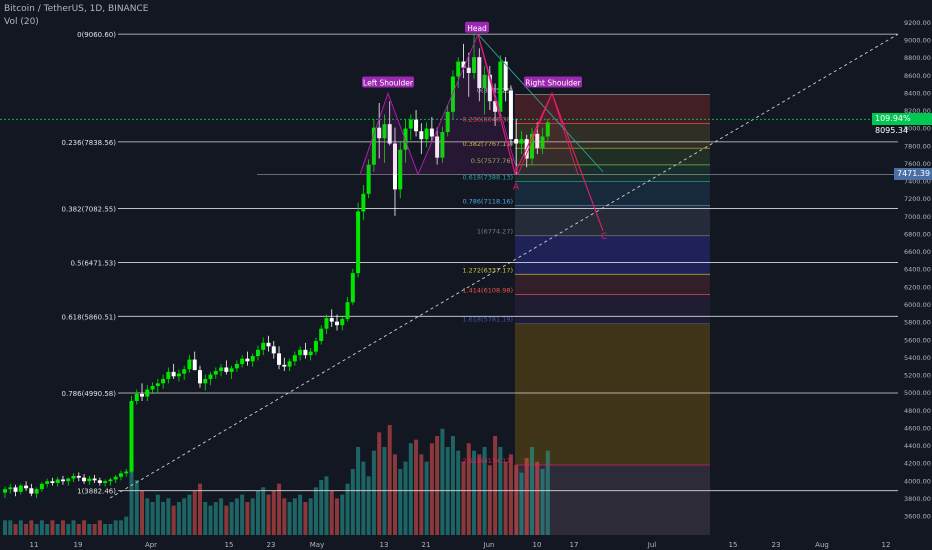  What do you see at coordinates (76, 9) in the screenshot?
I see `symbol-title: Bitcoin / TetherUS, 1D, BINANCE` at bounding box center [76, 9].